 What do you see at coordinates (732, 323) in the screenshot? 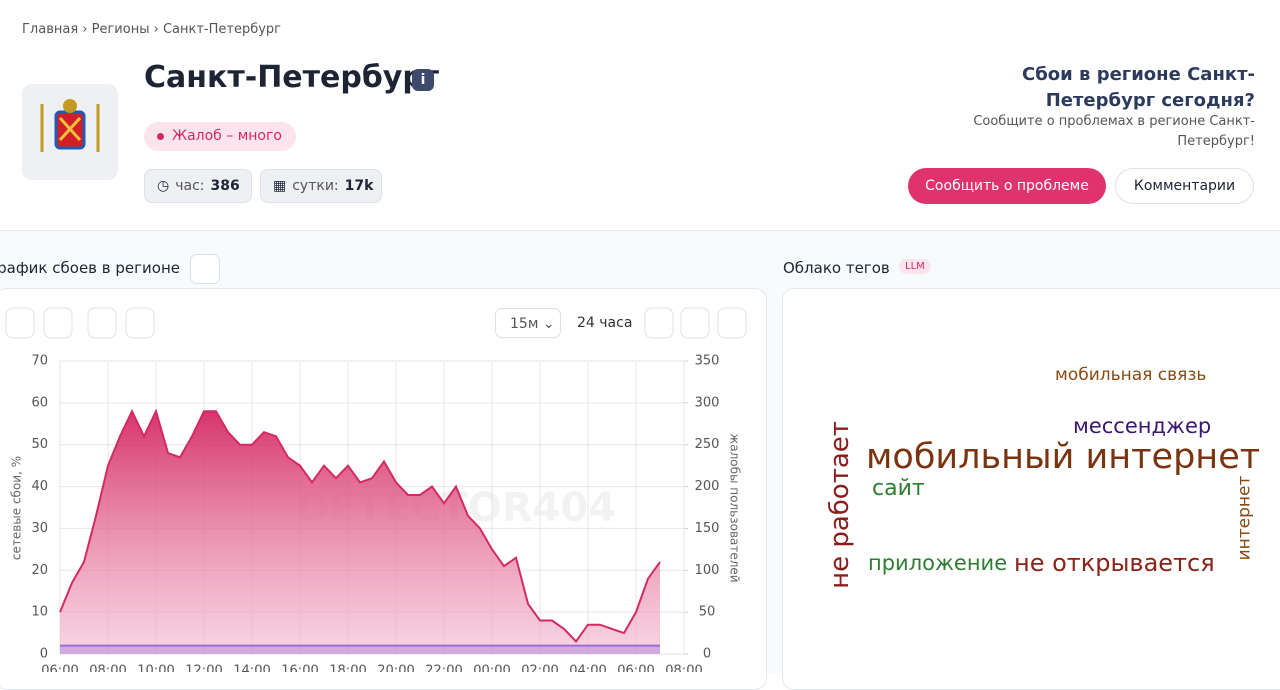
I see `next-button` at bounding box center [732, 323].